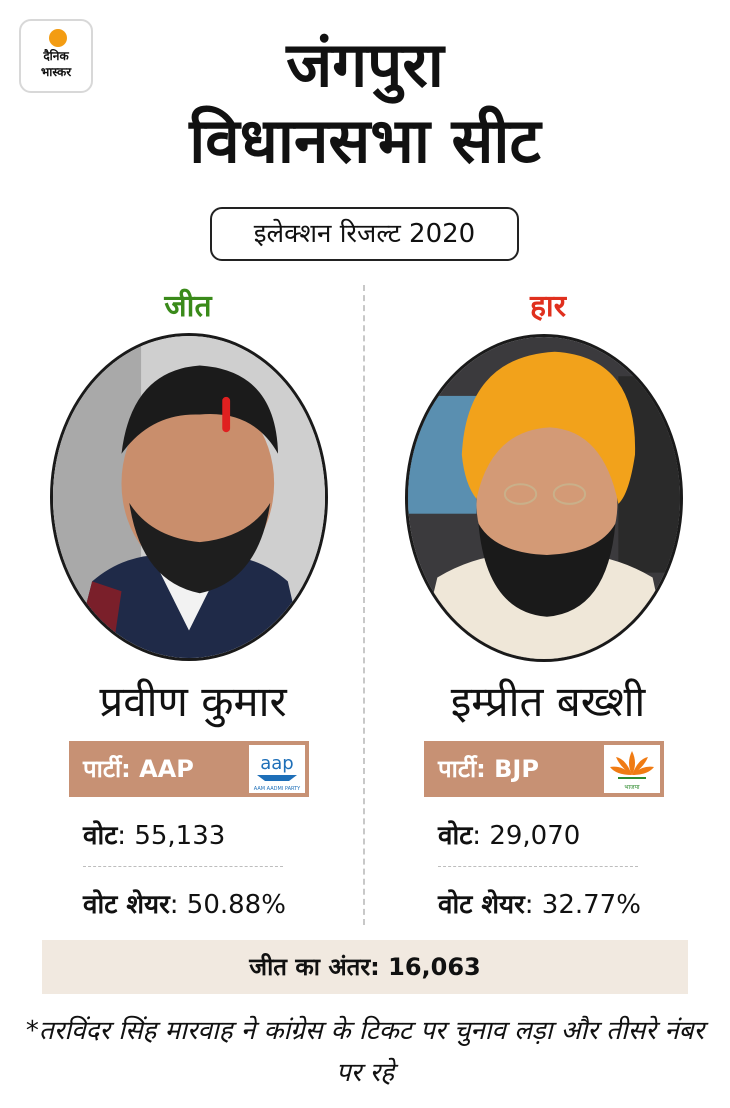  I want to click on loser-status: हार, so click(548, 306).